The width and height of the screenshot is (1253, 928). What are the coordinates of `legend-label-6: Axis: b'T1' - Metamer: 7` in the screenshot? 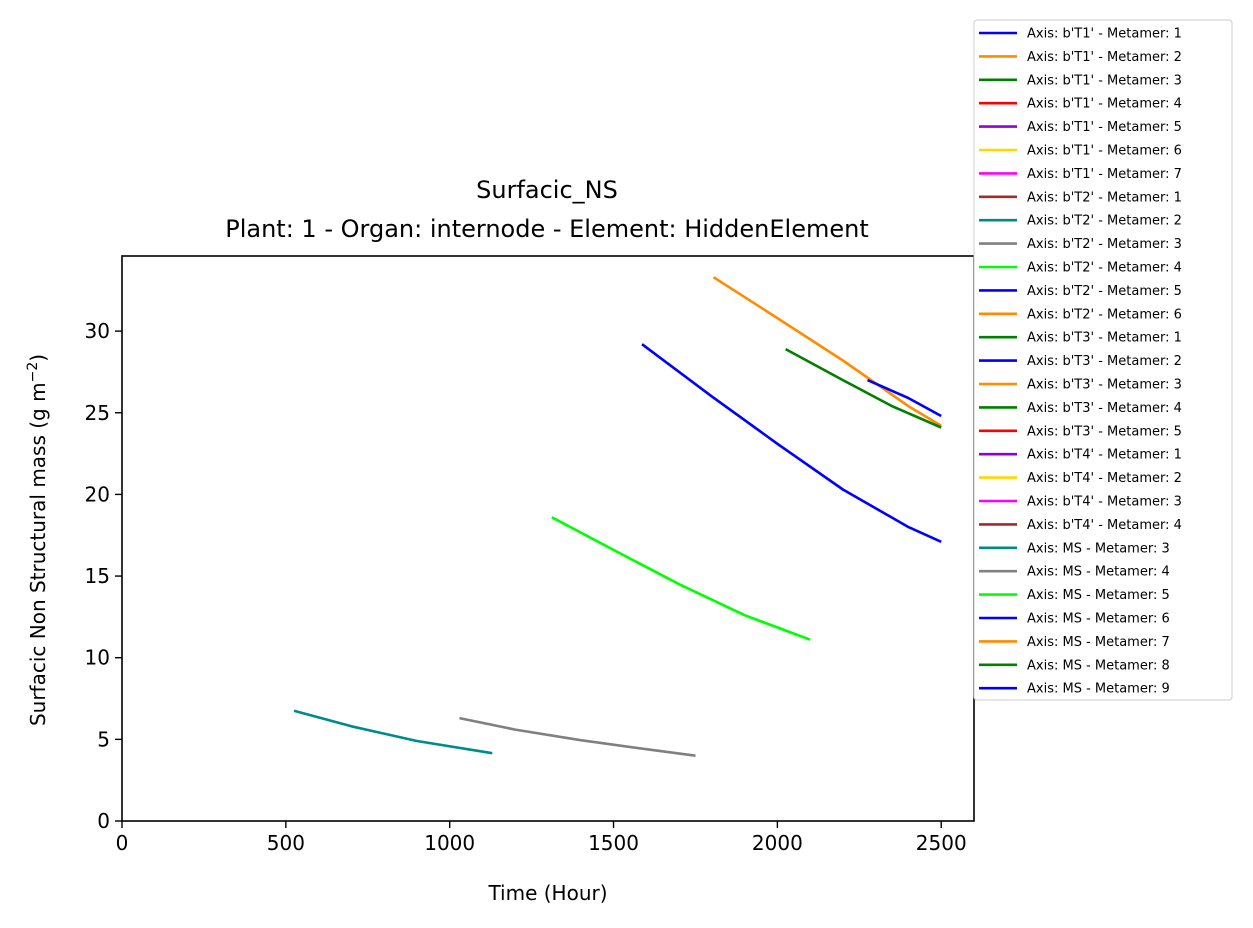 It's located at (1104, 174).